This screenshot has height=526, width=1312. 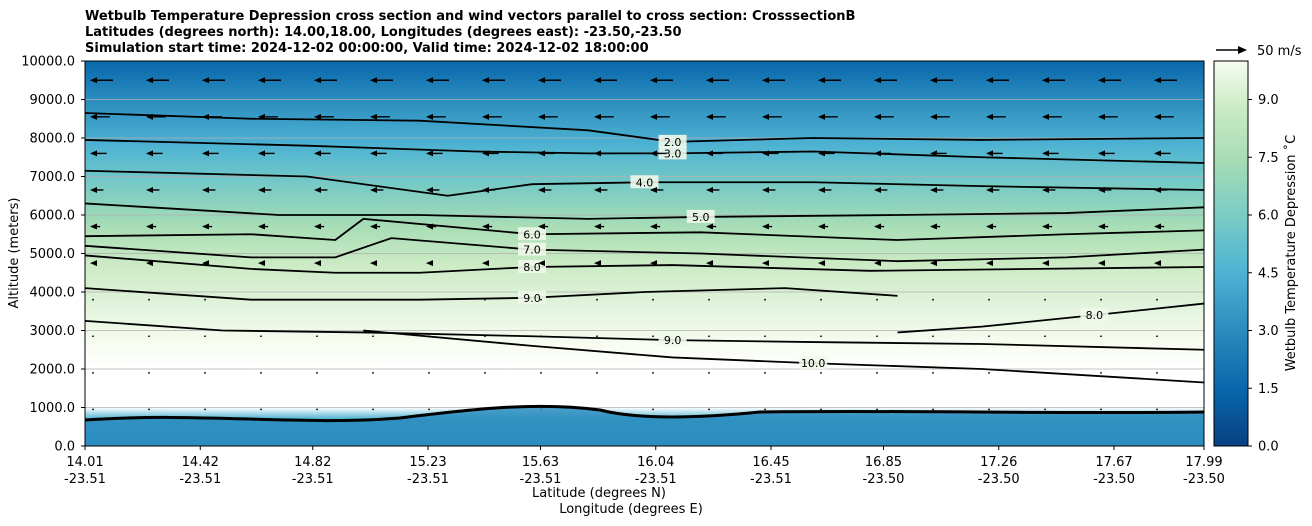 What do you see at coordinates (771, 479) in the screenshot?
I see `x-tick-label-lon: -23.51` at bounding box center [771, 479].